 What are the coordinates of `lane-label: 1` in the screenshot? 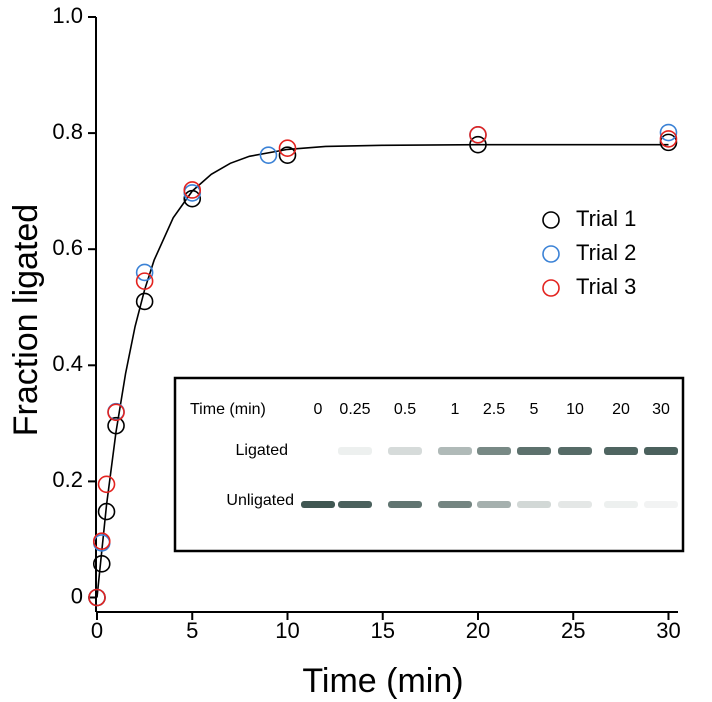 It's located at (455, 409).